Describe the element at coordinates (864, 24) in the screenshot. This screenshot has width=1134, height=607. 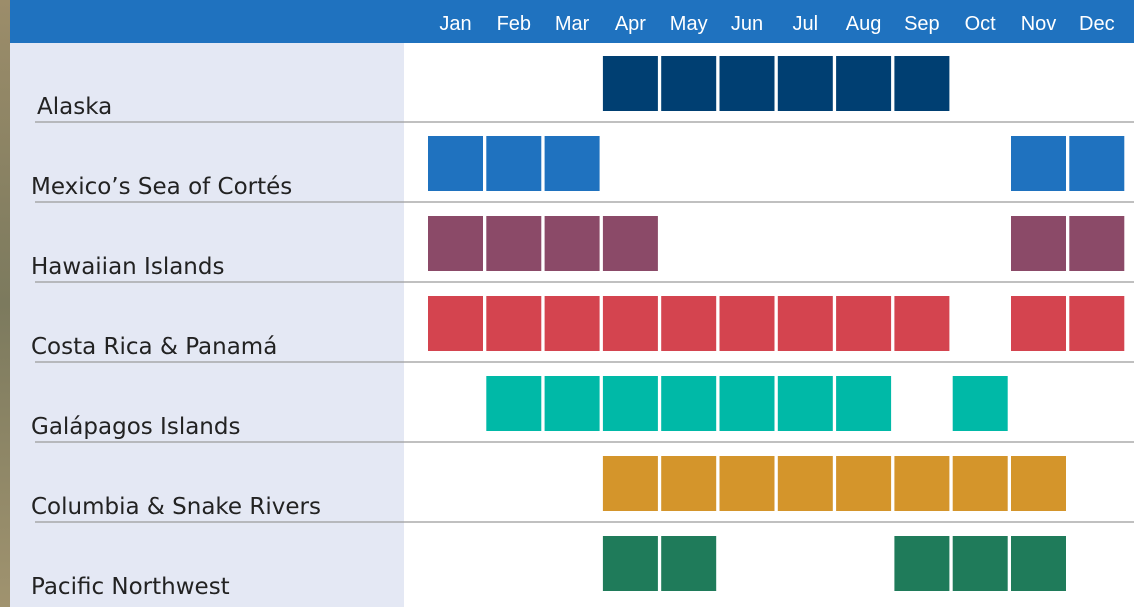
I see `month-label: Aug` at that location.